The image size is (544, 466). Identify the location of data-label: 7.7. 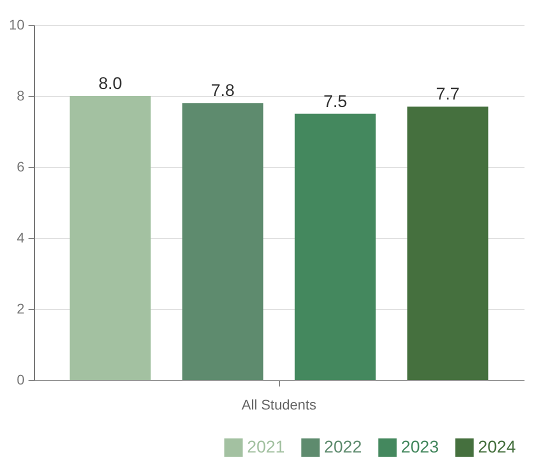
(448, 94).